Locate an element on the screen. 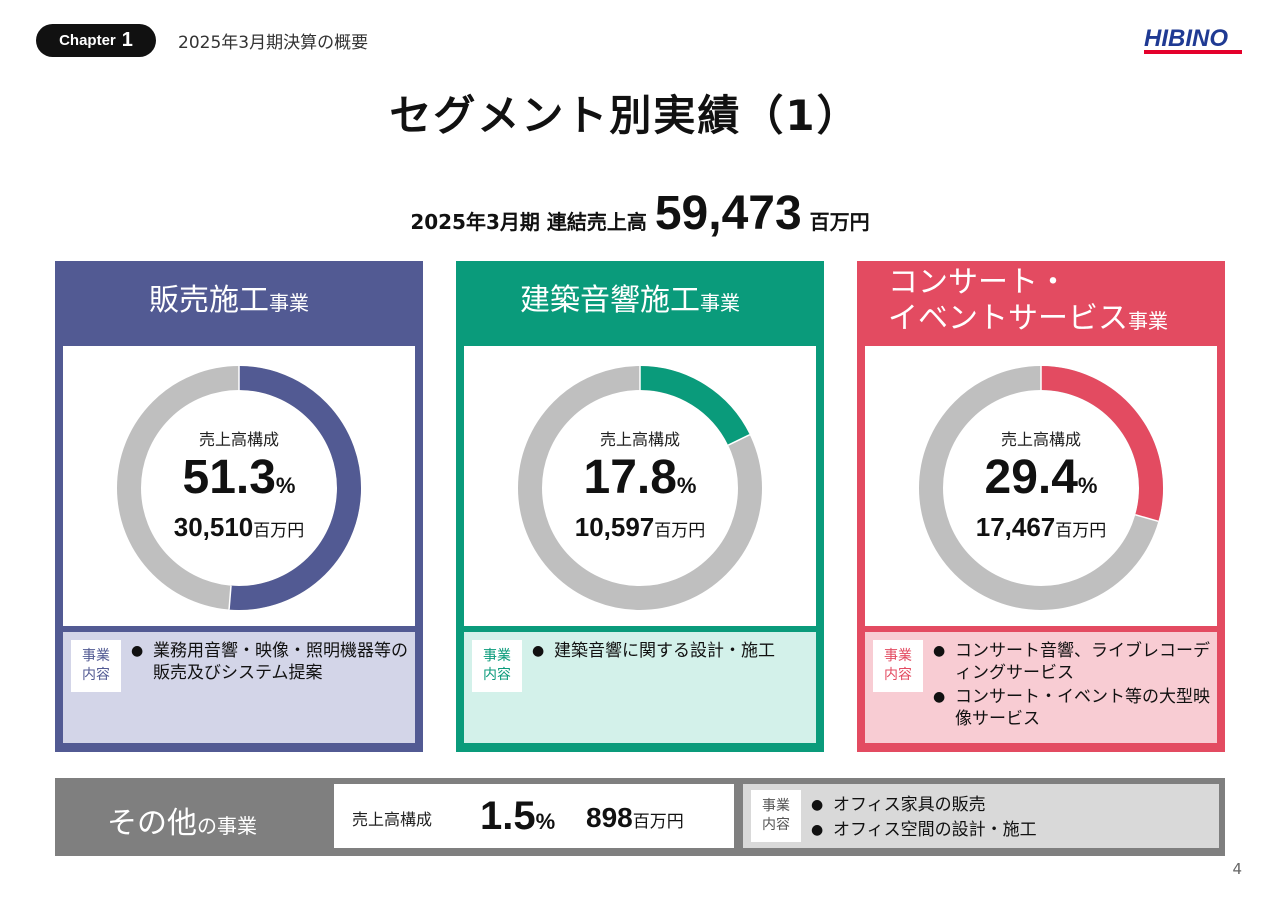 The height and width of the screenshot is (904, 1280). bullet-list: オフィス家具の販売 オフィス空間の設計・施工 is located at coordinates (1012, 819).